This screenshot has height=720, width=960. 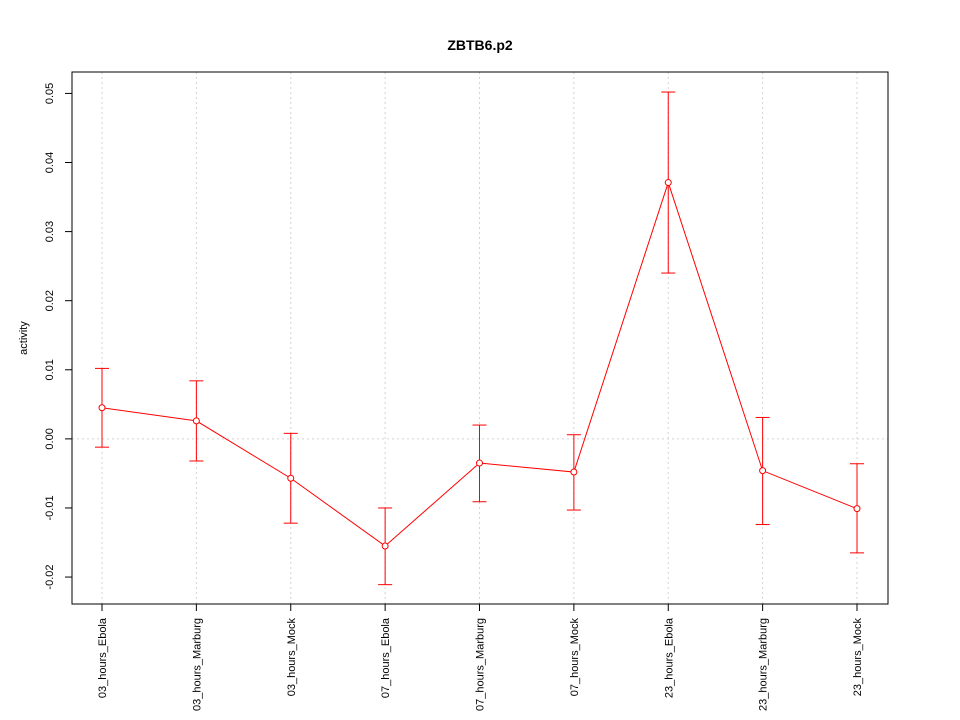 I want to click on y-tick-label: 0.04, so click(x=50, y=162).